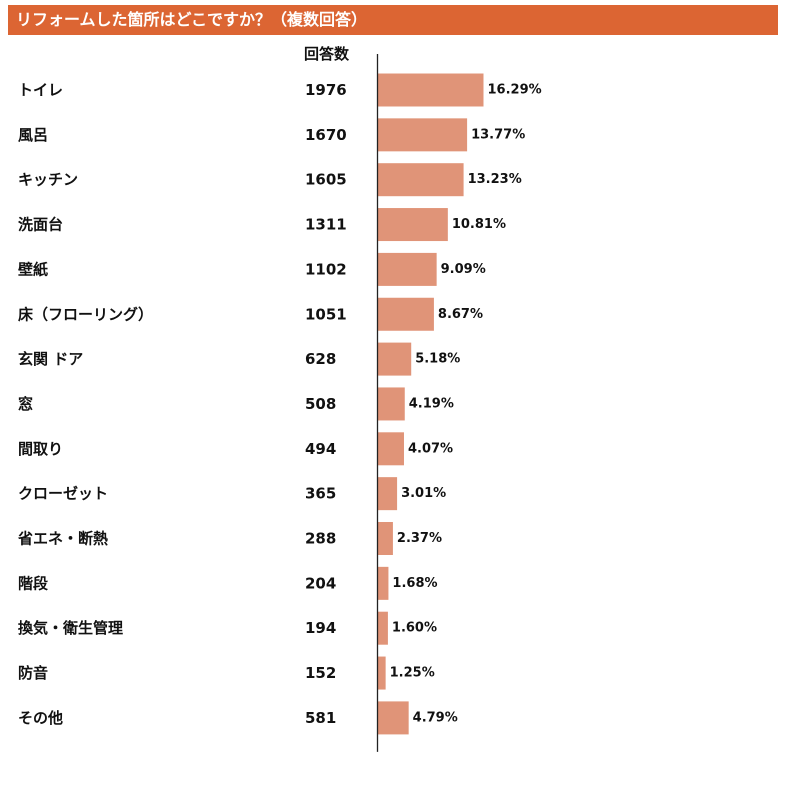 The image size is (794, 795). I want to click on count-value: 288, so click(320, 539).